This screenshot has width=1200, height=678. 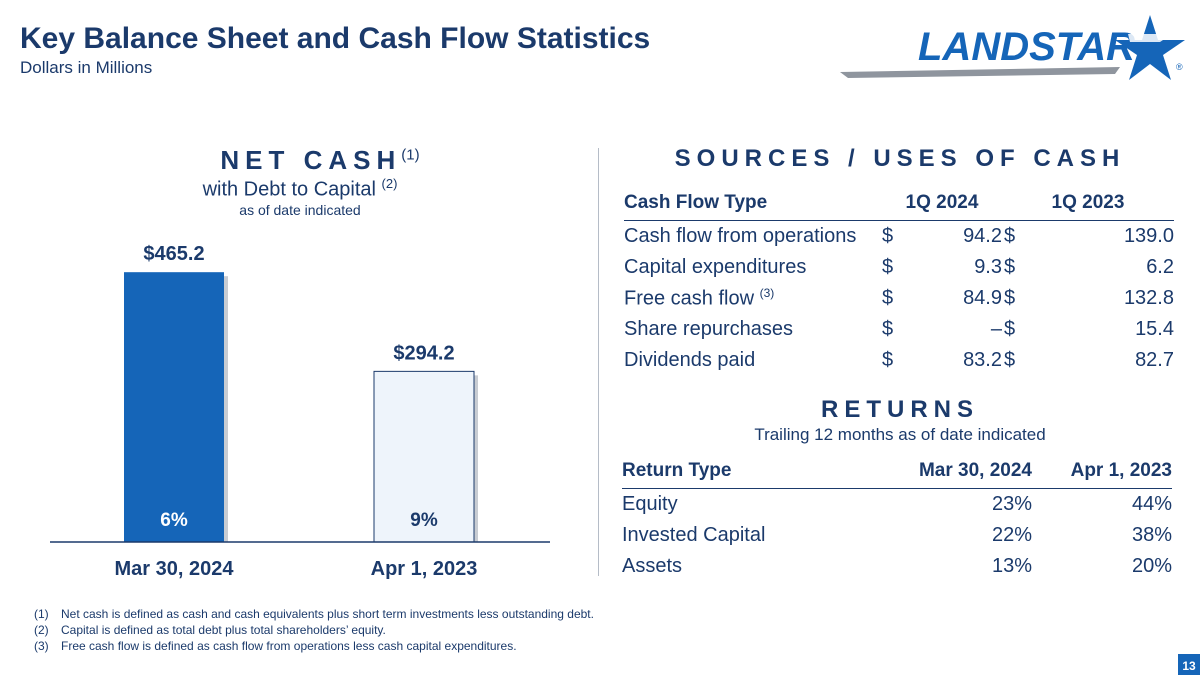 What do you see at coordinates (897, 535) in the screenshot?
I see `returns-row: Invested Capital 22% 38%` at bounding box center [897, 535].